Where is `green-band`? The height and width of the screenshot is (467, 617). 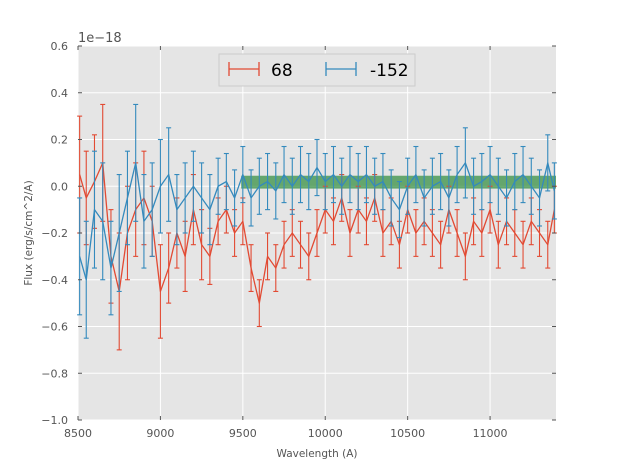
green-band is located at coordinates (398, 182).